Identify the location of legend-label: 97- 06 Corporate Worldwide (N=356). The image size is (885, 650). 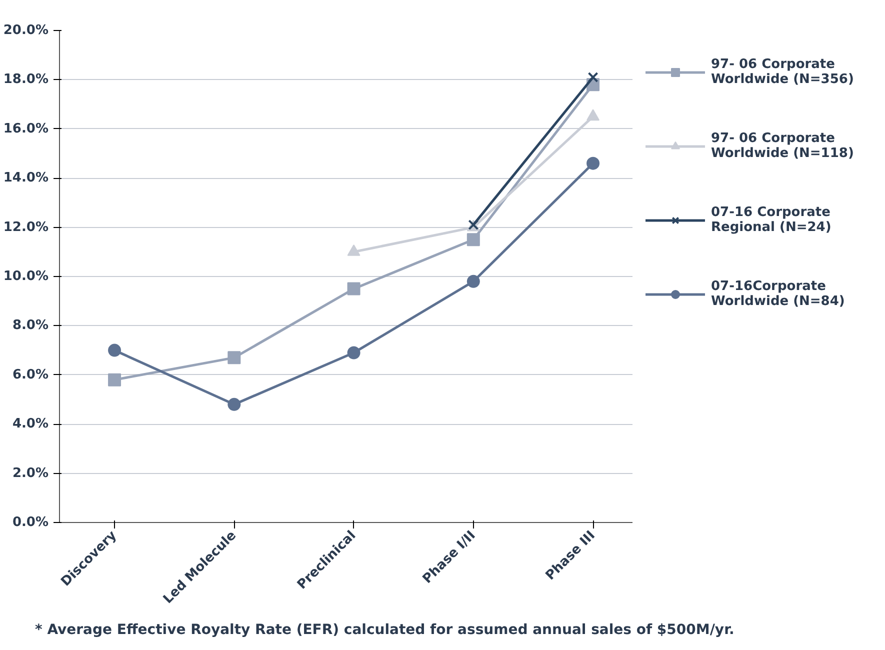
(782, 72).